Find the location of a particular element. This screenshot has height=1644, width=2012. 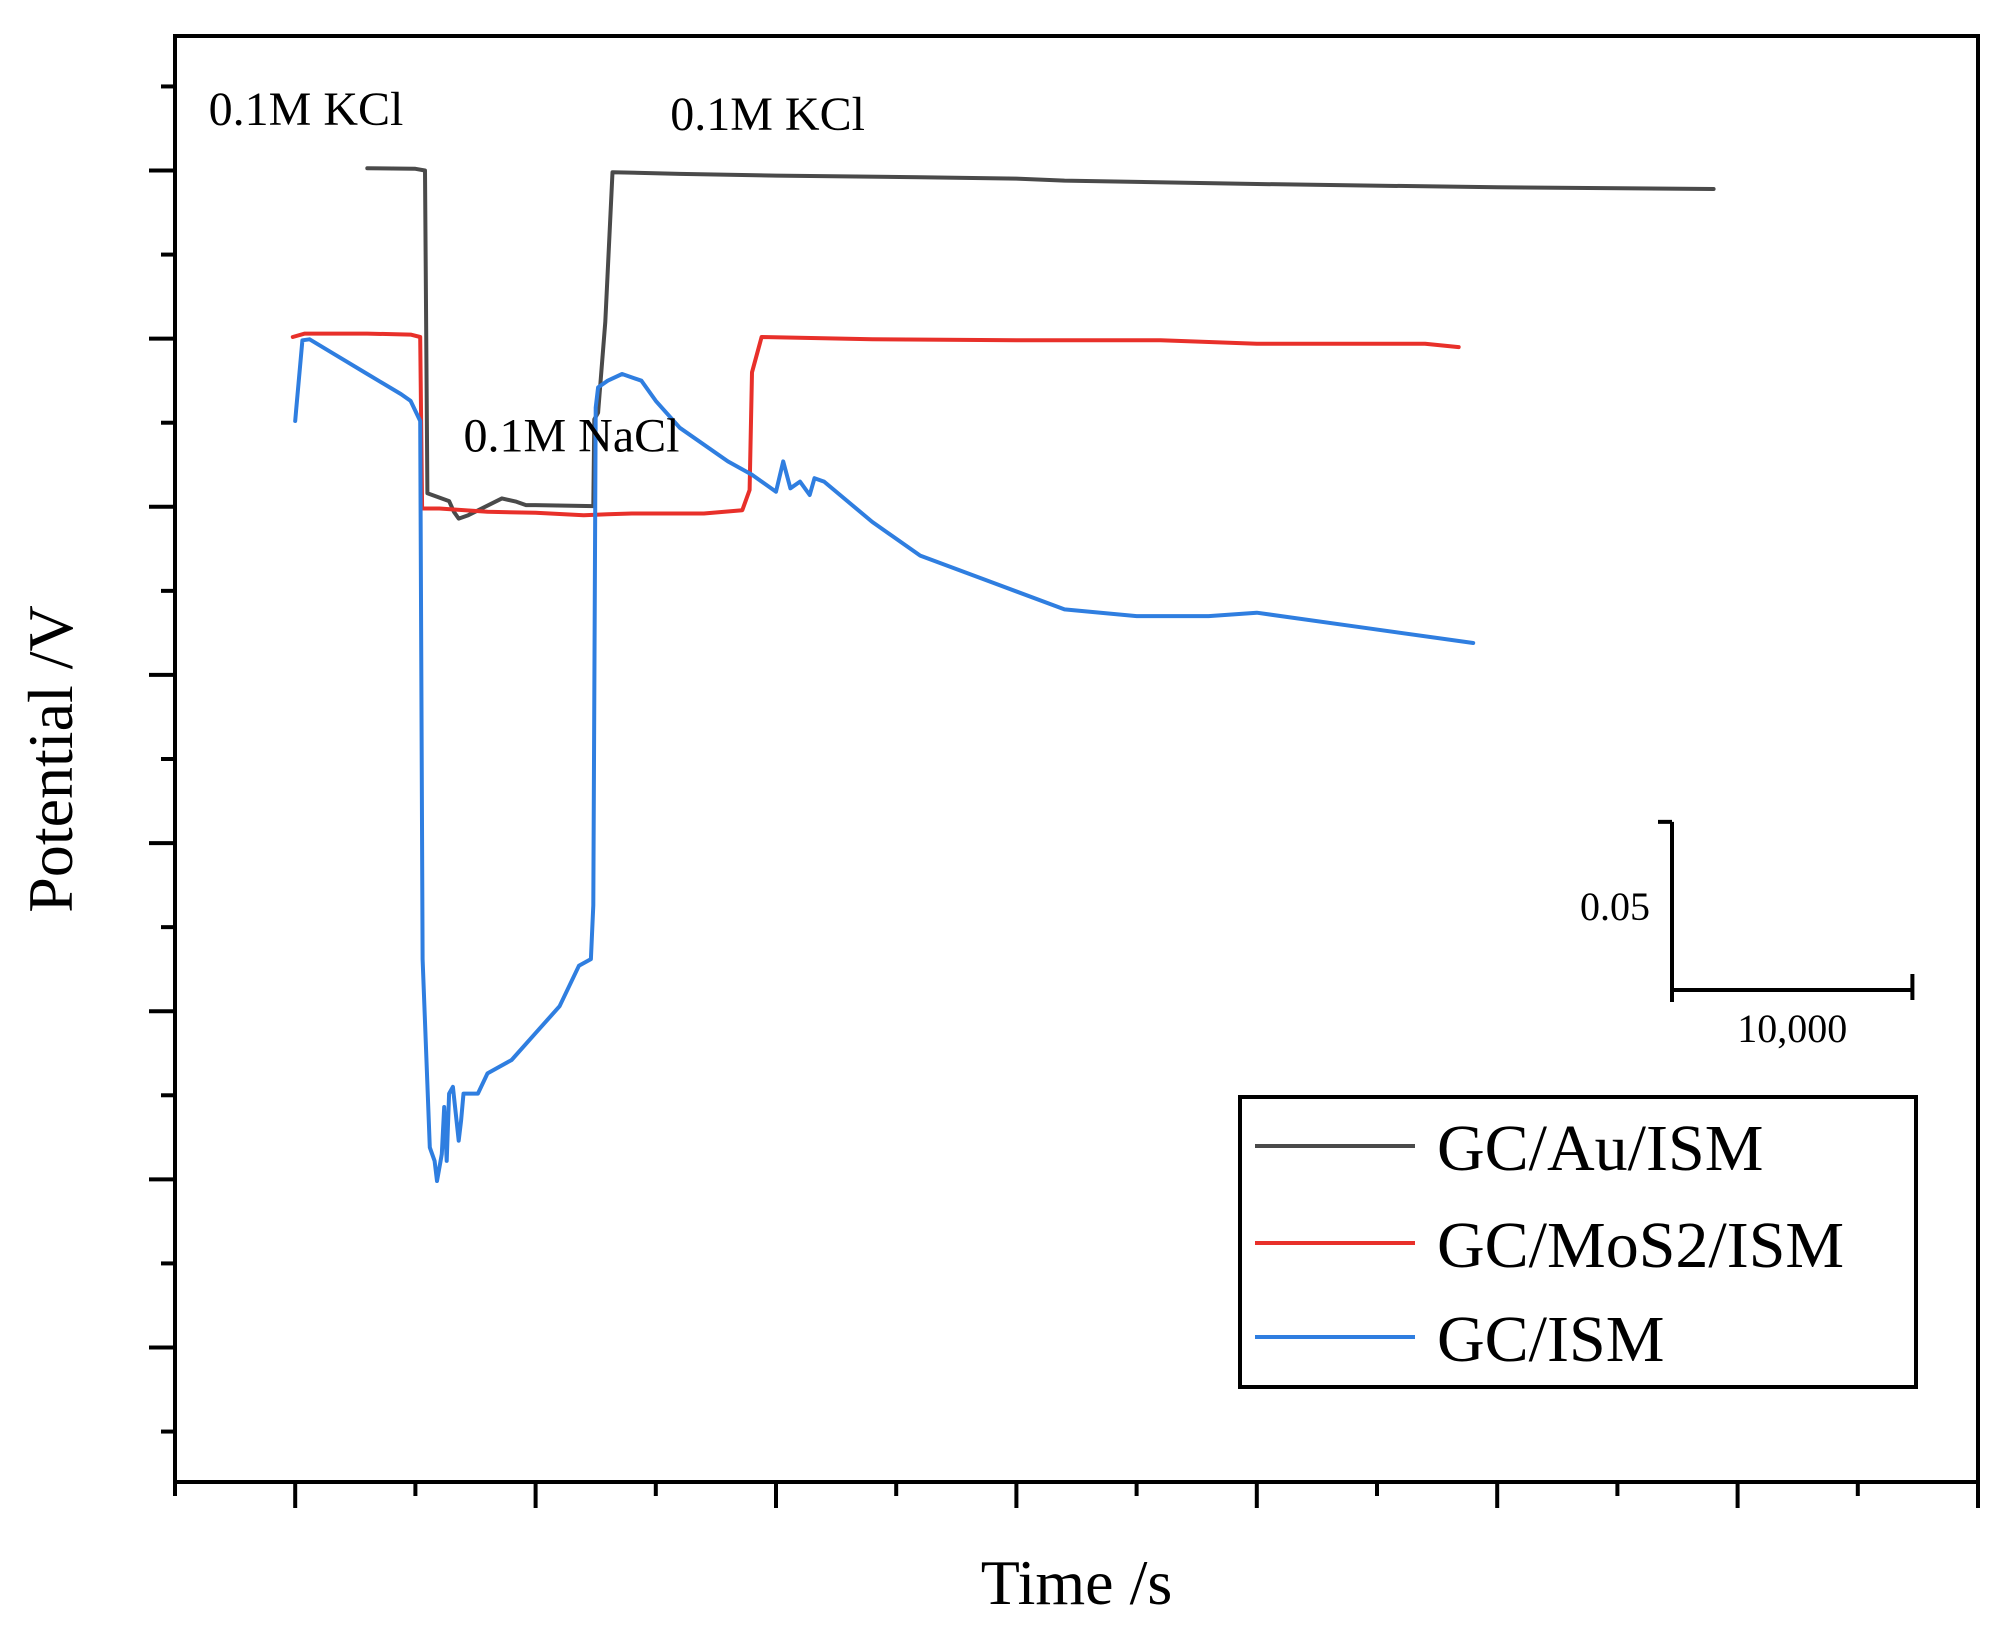

legend-label-gc-mos2-ism: GC/MoS2/ISM is located at coordinates (1640, 1245).